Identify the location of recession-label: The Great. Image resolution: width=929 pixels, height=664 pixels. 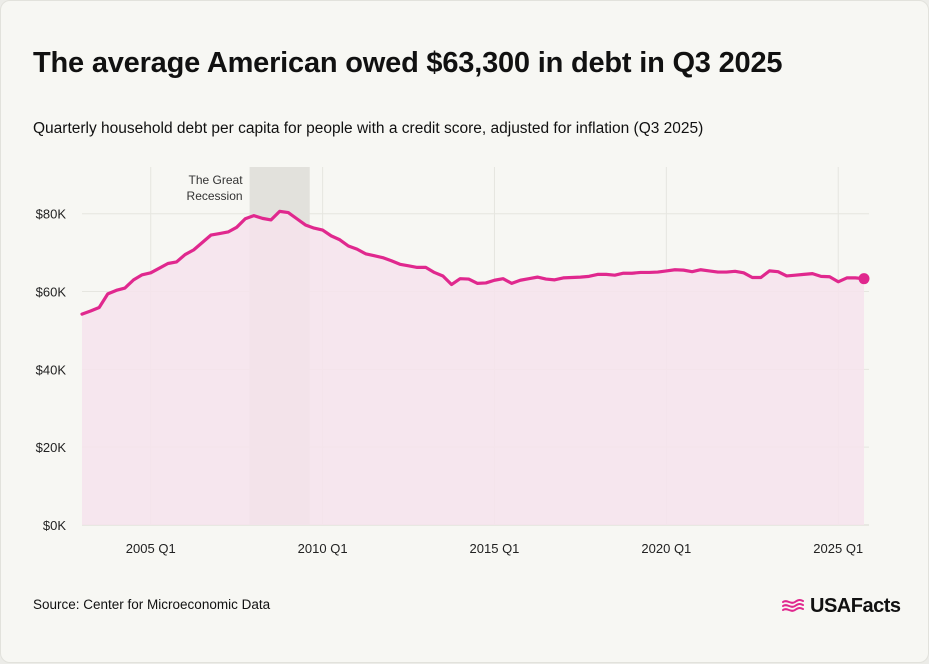
(216, 180).